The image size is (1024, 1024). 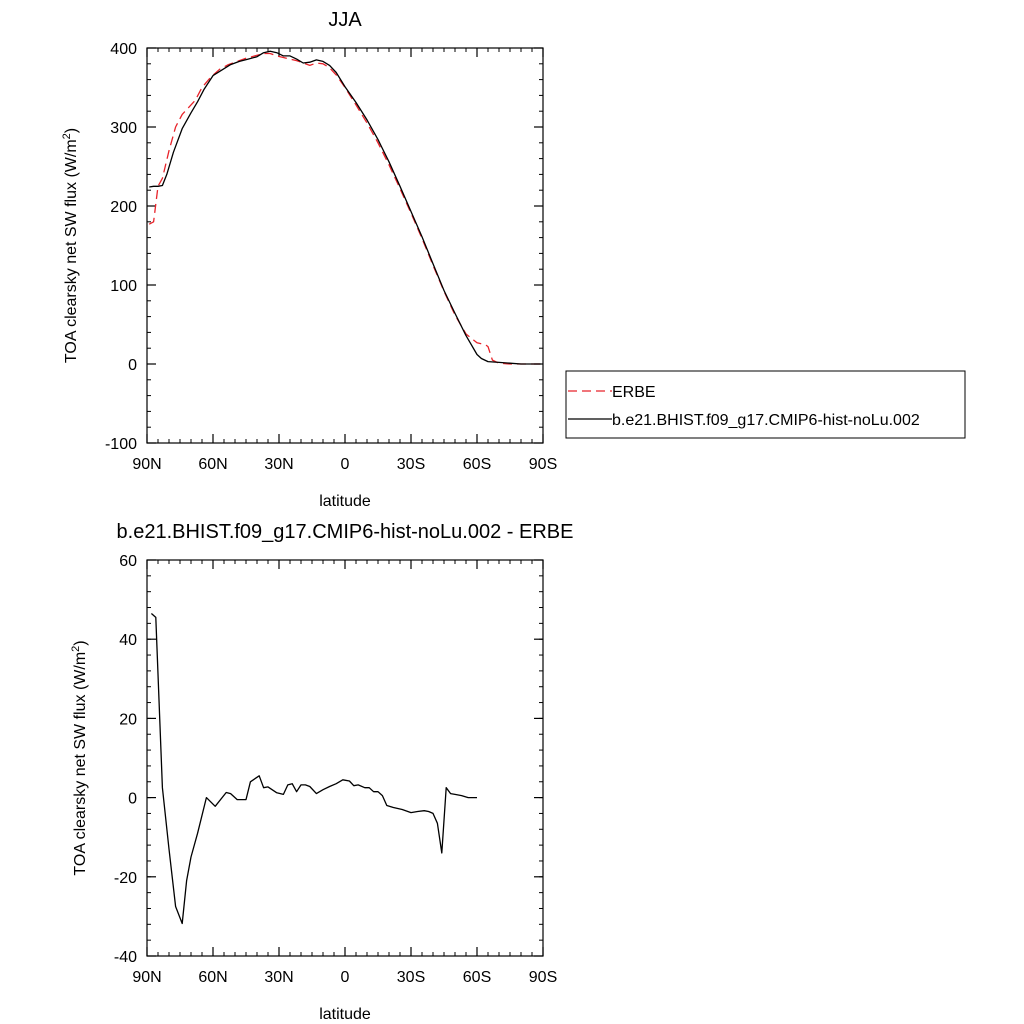 I want to click on legend-box, so click(x=765, y=404).